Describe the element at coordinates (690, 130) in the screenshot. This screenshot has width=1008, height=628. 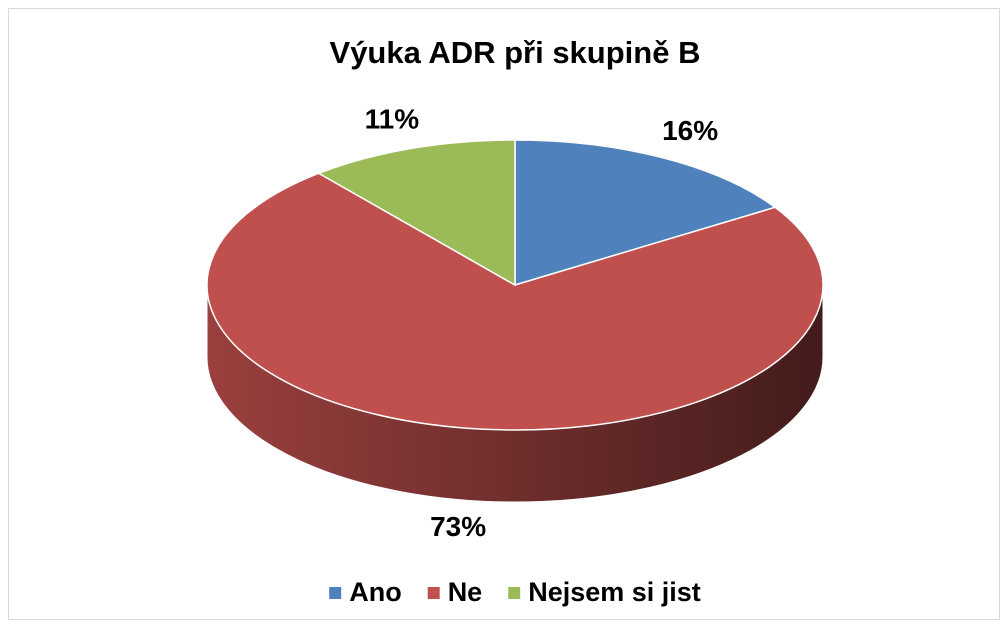
I see `data-label: 16%` at that location.